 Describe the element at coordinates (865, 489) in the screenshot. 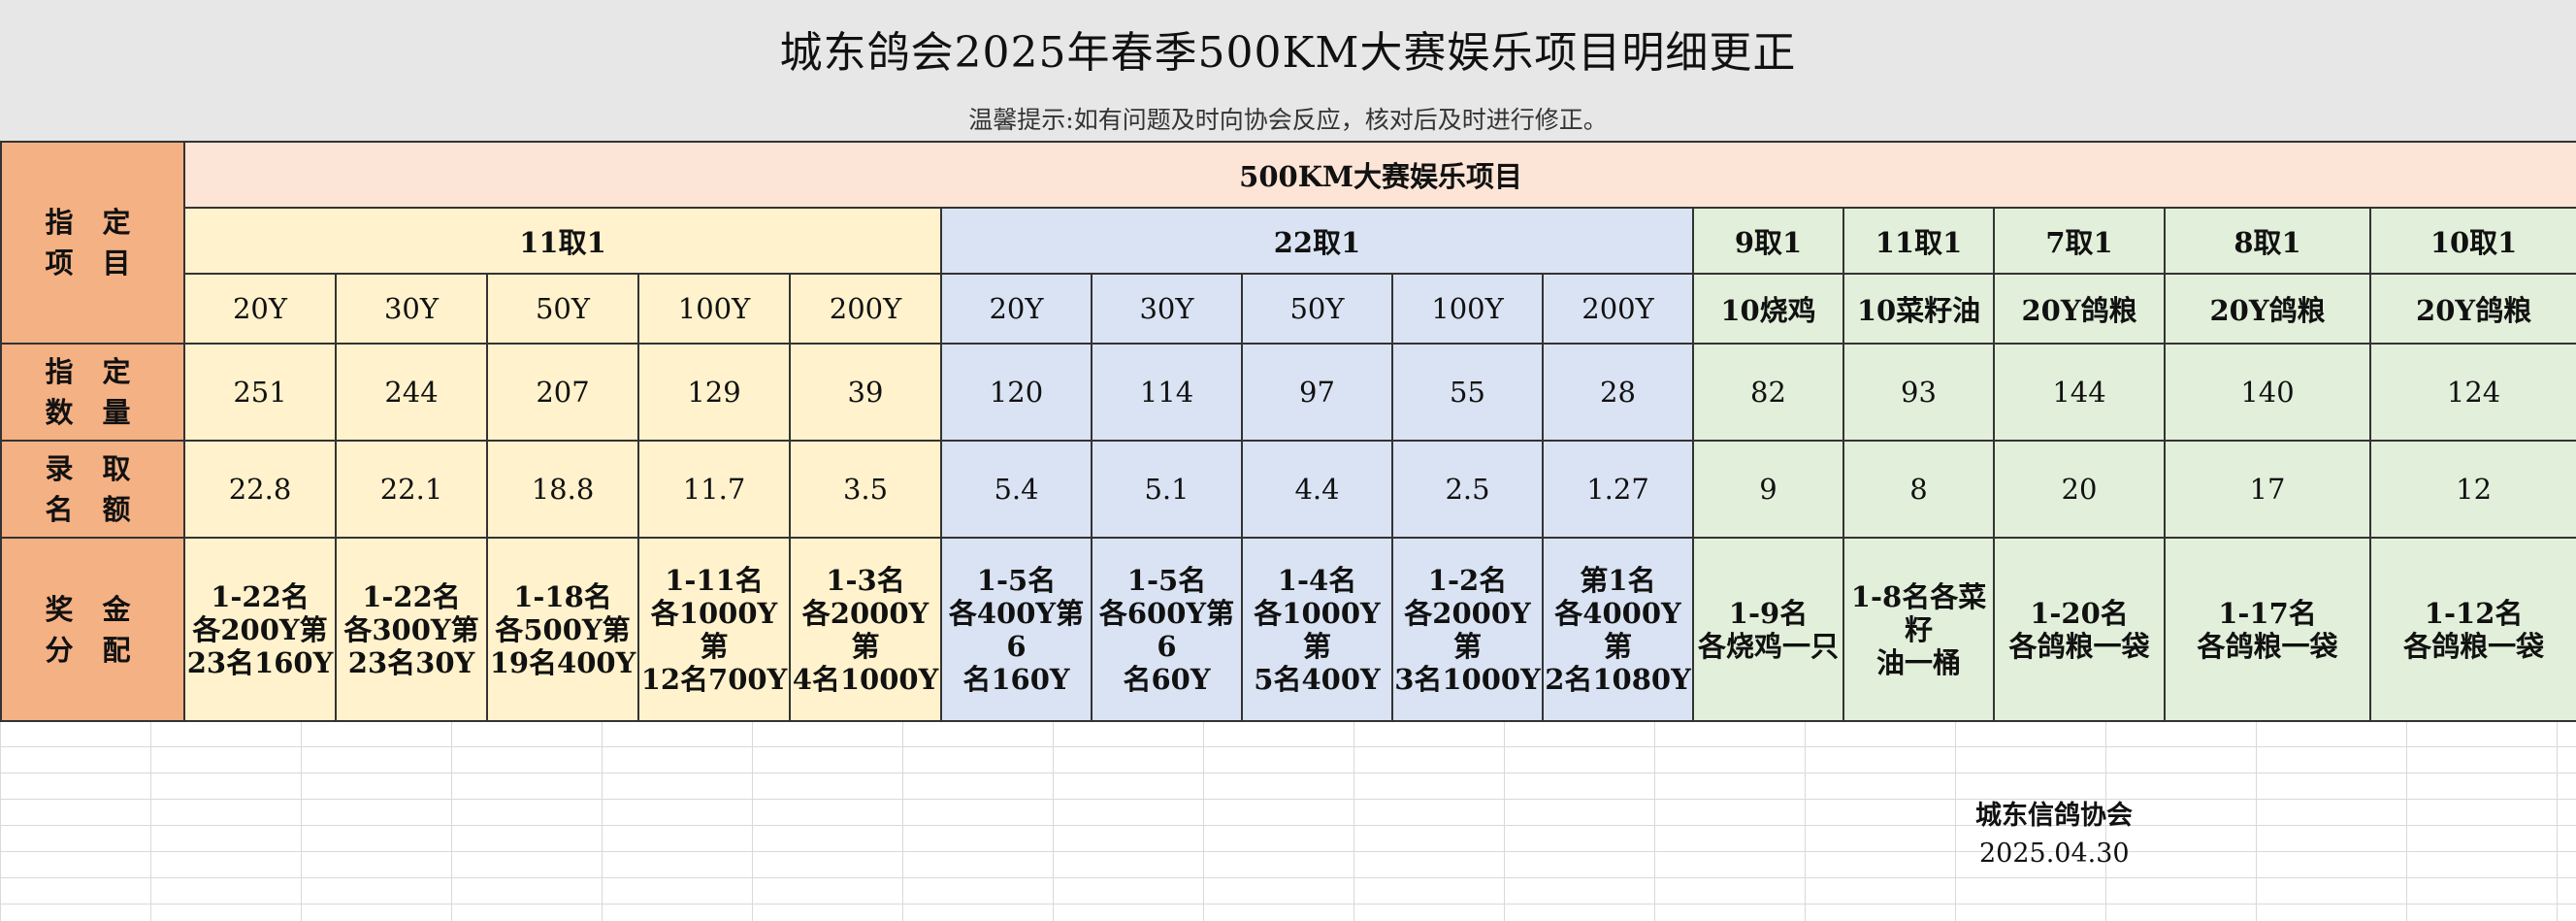

I see `winners-cell: 3.5` at that location.